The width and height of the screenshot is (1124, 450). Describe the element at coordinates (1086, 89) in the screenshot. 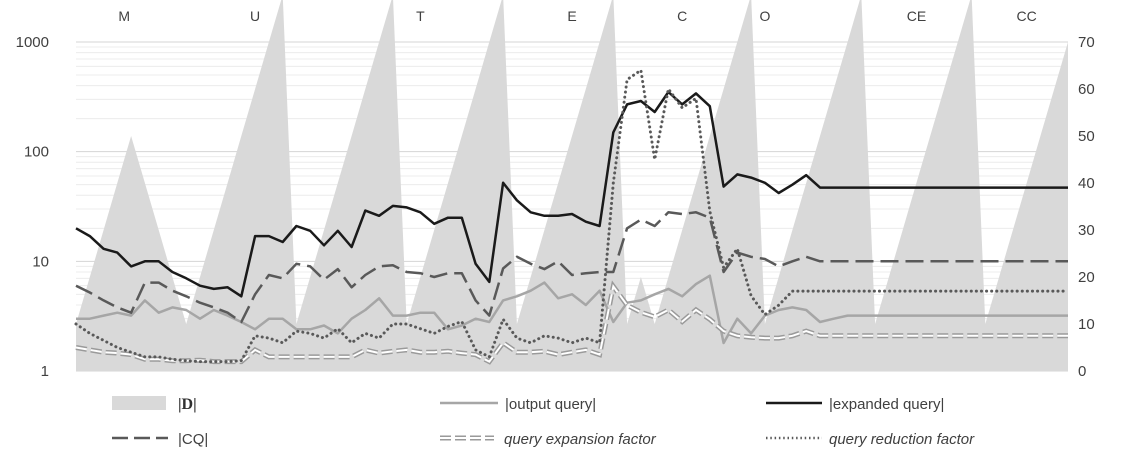

I see `right-tick-label: 60` at that location.